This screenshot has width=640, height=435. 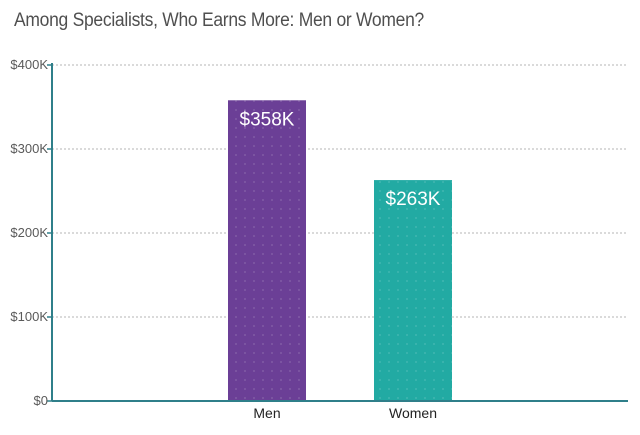 I want to click on y-axis-ticks: $0 $100K $200K $300K $400K, so click(x=31, y=232).